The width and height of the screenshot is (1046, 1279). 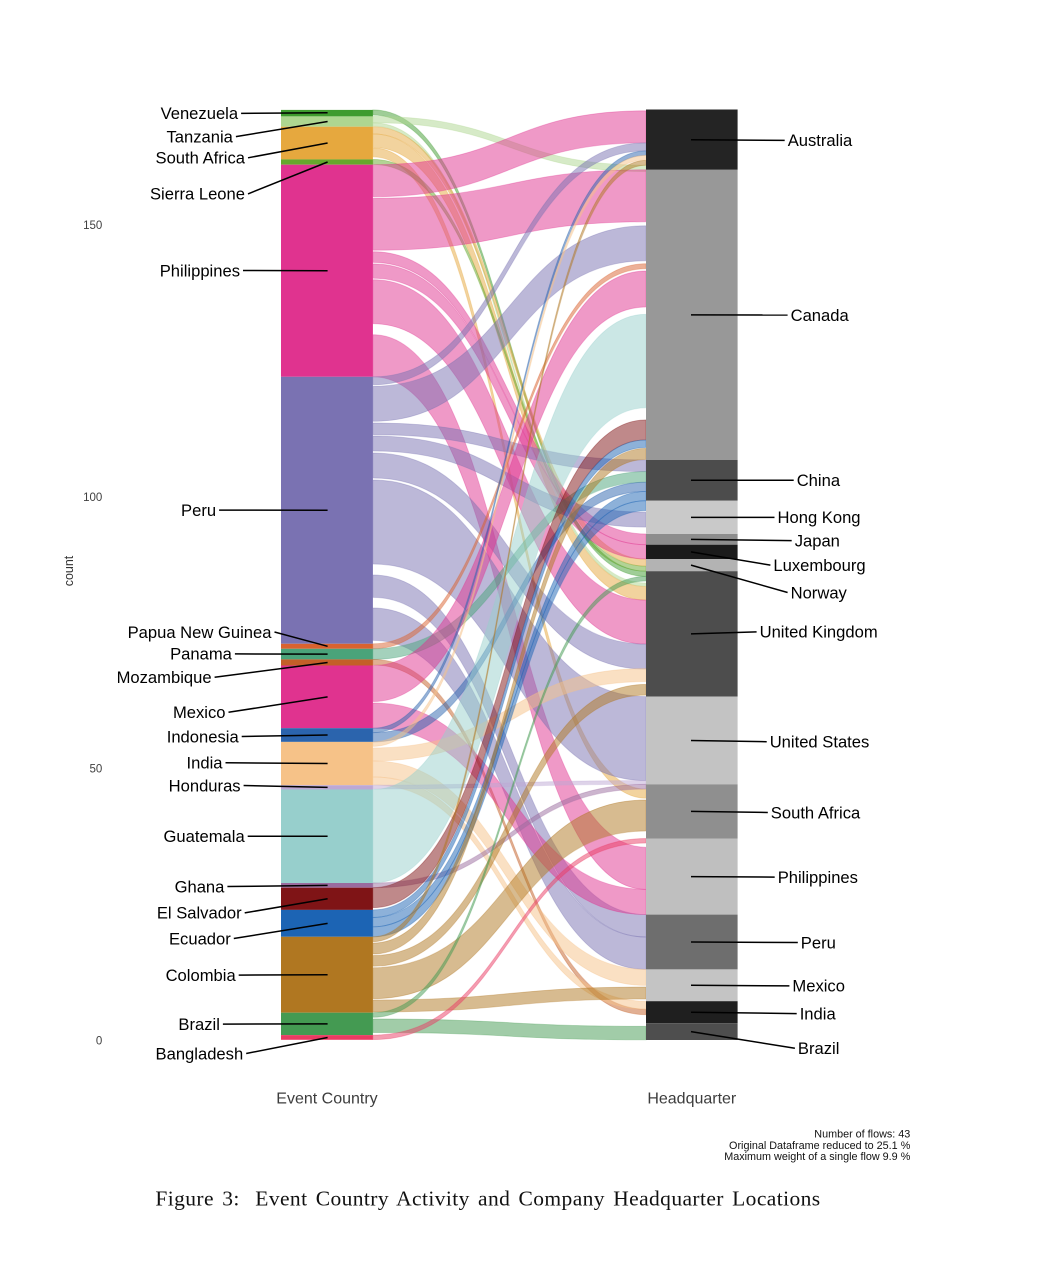 What do you see at coordinates (819, 565) in the screenshot?
I see `svg-text: Luxembourg` at bounding box center [819, 565].